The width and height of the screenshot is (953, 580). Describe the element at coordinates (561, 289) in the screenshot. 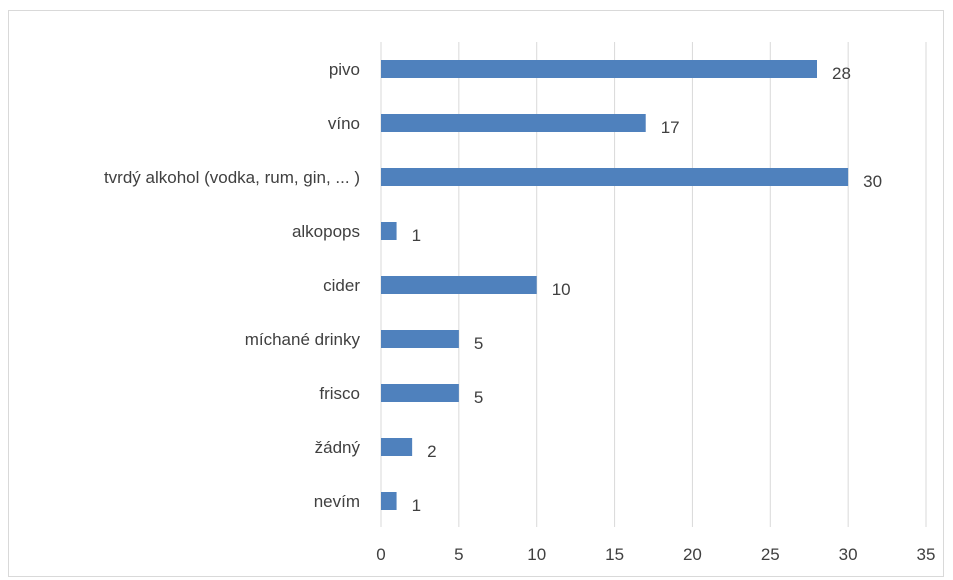

I see `data-label: 10` at that location.